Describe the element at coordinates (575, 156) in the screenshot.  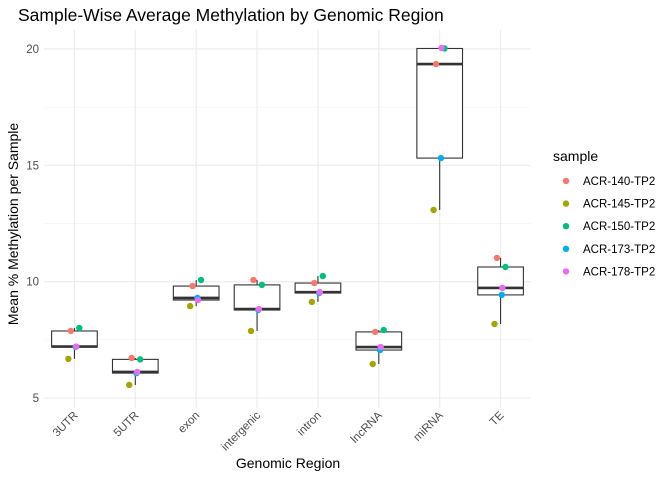
I see `legend-title: sample` at that location.